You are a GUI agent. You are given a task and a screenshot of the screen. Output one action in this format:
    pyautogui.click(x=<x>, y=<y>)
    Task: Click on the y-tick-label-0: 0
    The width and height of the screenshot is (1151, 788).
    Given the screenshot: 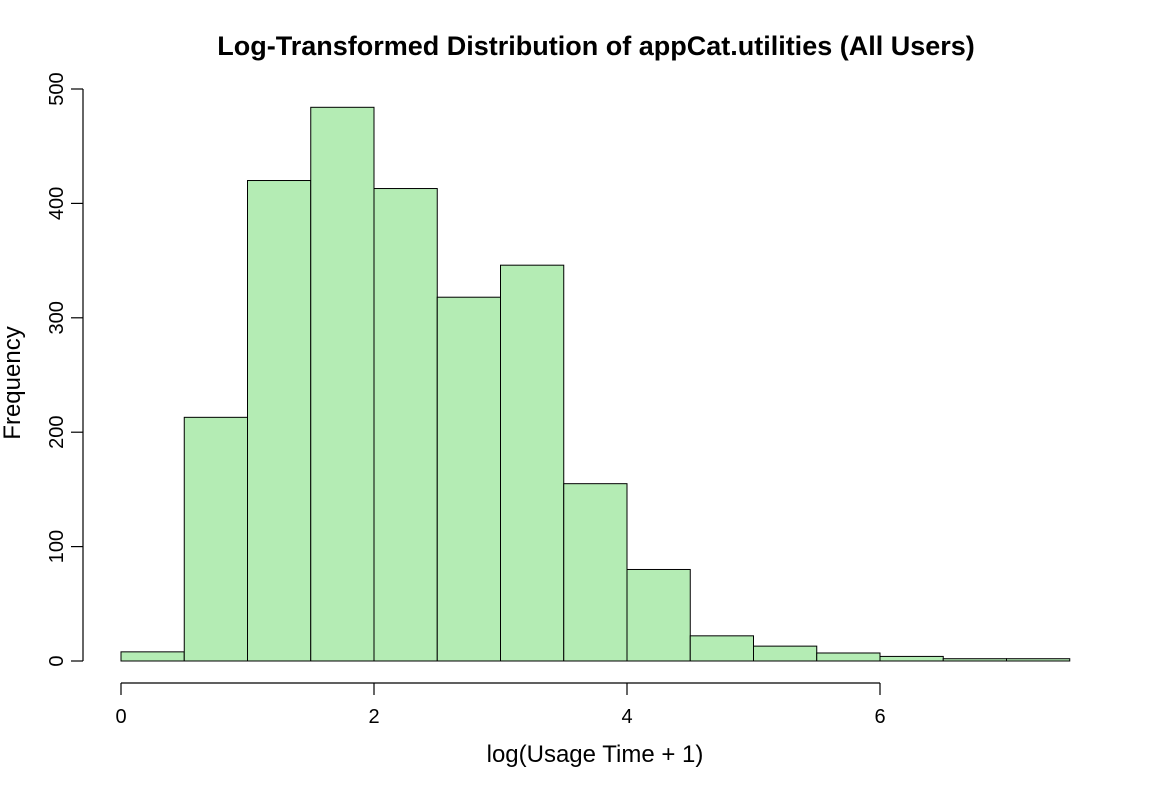 What is the action you would take?
    pyautogui.click(x=57, y=660)
    